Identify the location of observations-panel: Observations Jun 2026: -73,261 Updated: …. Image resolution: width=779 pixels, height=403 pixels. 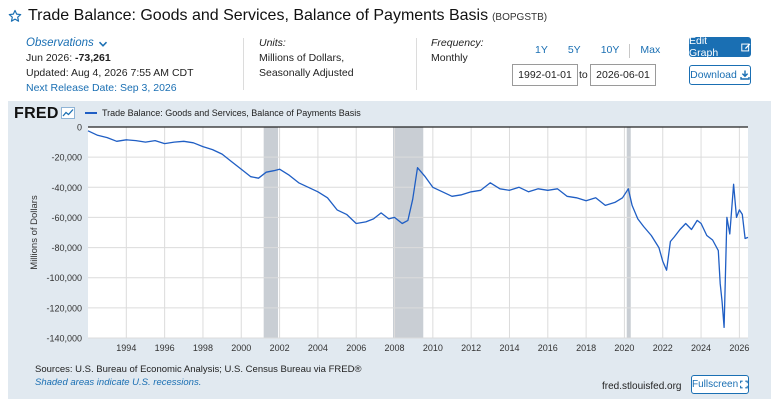
(110, 66).